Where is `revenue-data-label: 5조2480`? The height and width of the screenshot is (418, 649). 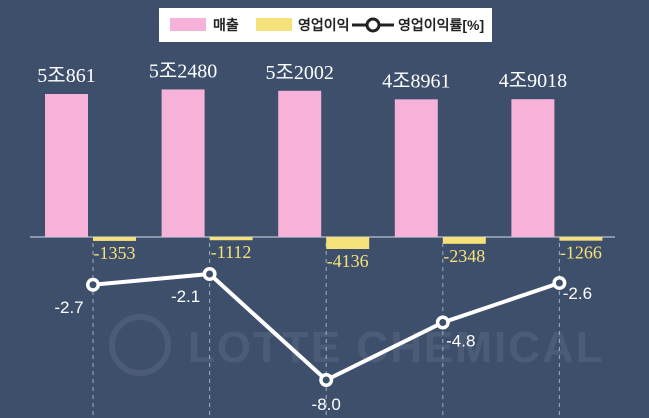
revenue-data-label: 5조2480 is located at coordinates (183, 71).